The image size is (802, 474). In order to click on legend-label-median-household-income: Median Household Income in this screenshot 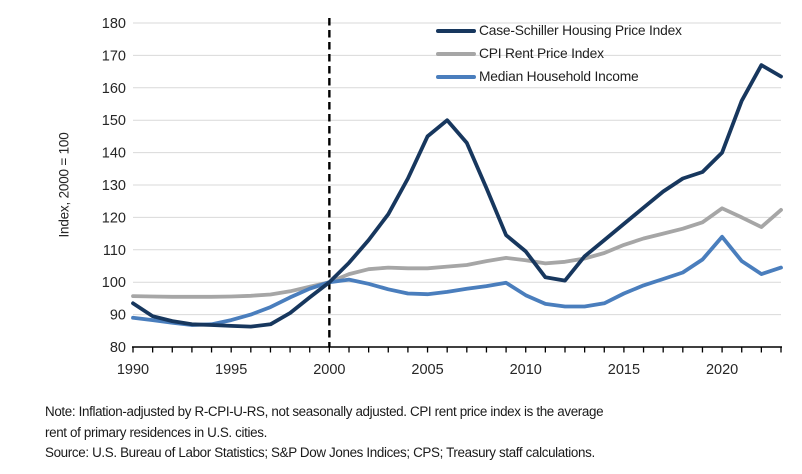, I will do `click(559, 76)`.